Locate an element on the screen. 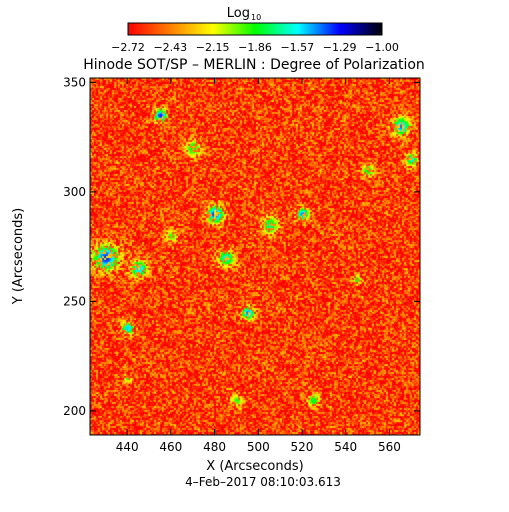  y-tick-label: 250 is located at coordinates (74, 301).